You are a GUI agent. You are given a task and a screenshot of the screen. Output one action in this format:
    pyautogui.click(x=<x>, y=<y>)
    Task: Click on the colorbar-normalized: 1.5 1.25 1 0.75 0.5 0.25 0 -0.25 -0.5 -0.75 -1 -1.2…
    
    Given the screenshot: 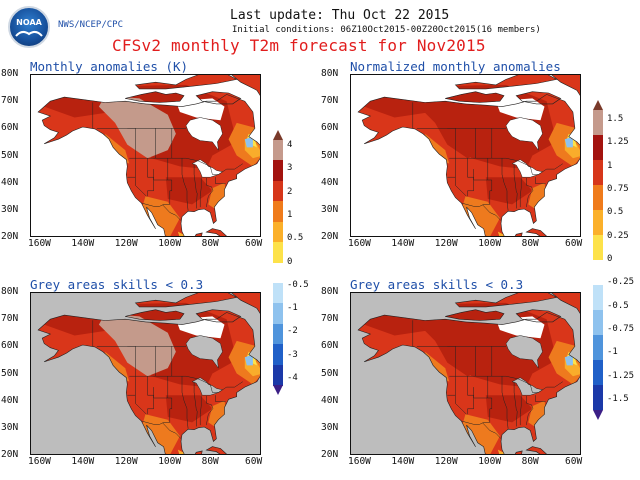 What is the action you would take?
    pyautogui.click(x=613, y=260)
    